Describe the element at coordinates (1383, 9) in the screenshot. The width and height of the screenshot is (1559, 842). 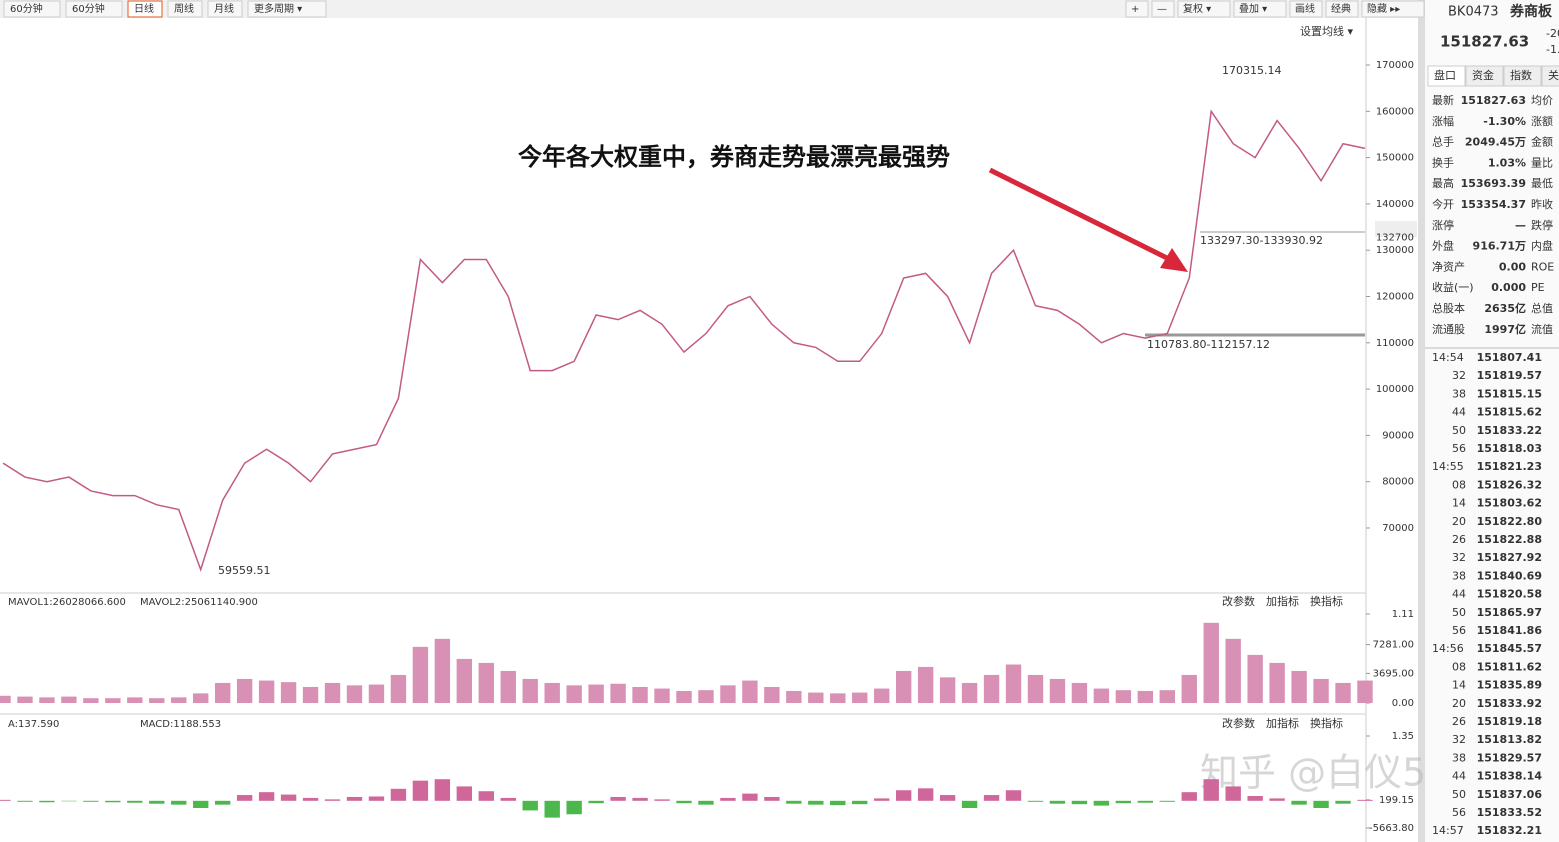
I see `toolbar-label: 隐藏 ▸▸` at that location.